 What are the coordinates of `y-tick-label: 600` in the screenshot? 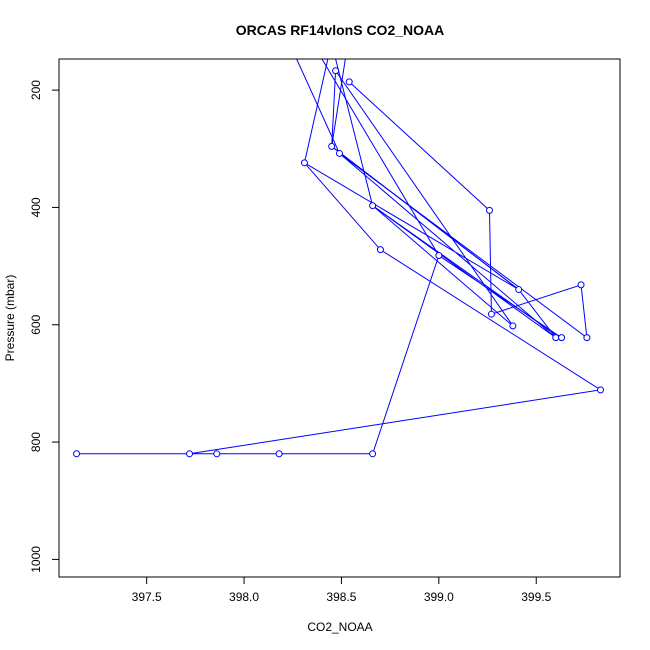 It's located at (36, 324).